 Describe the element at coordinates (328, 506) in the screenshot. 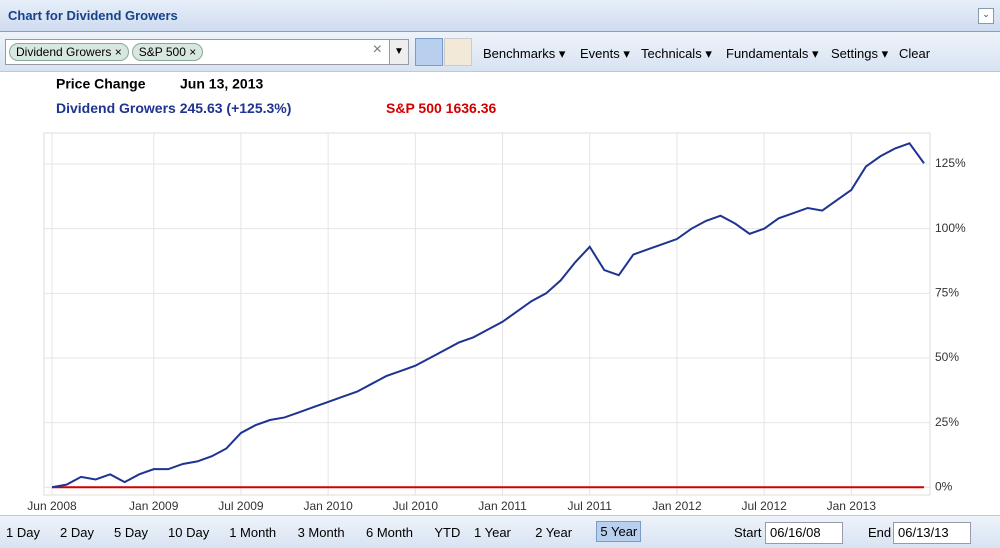

I see `x-tick-label: Jan 2010` at that location.